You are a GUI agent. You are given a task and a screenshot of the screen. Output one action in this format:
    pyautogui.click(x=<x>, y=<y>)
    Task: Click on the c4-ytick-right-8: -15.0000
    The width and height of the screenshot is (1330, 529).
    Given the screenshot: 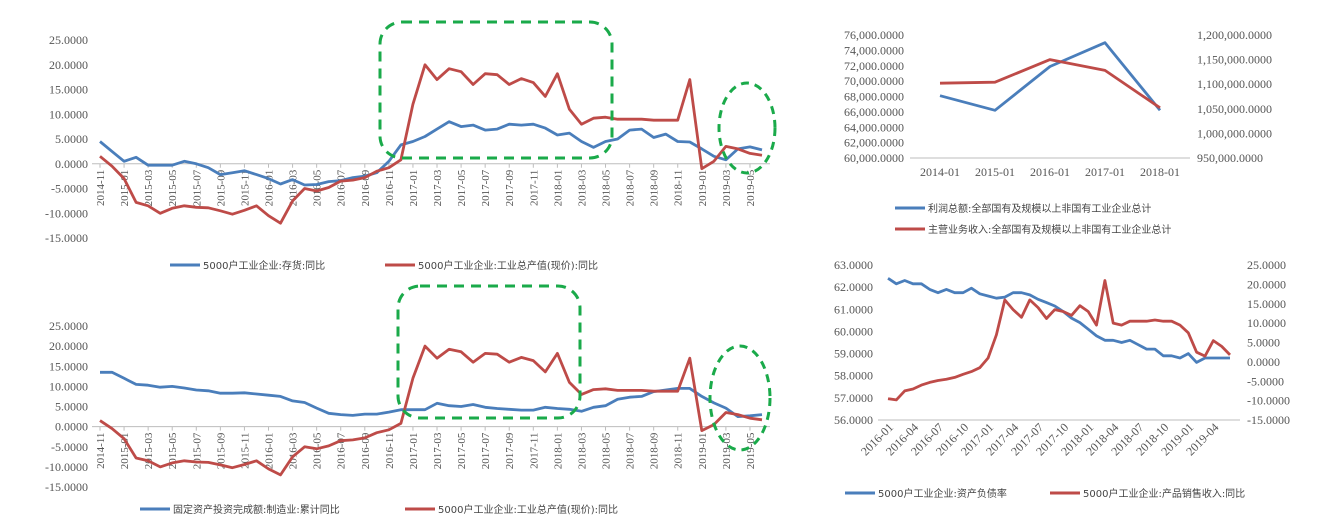 What is the action you would take?
    pyautogui.click(x=1268, y=420)
    